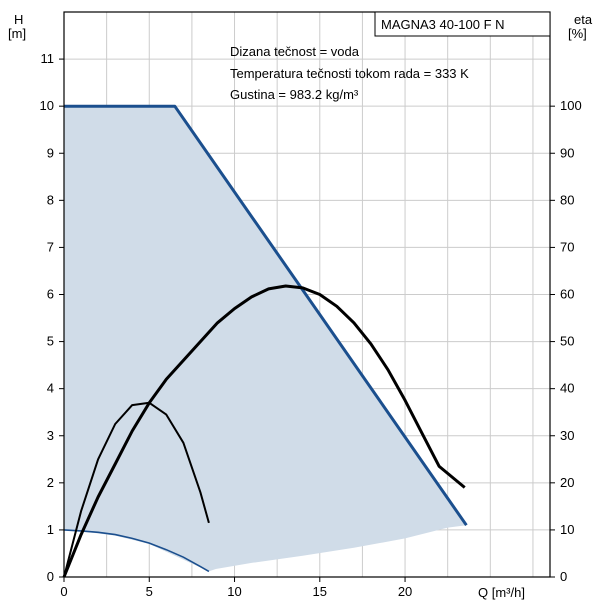  What do you see at coordinates (501, 592) in the screenshot?
I see `x-axis-label: Q [m³/h]` at bounding box center [501, 592].